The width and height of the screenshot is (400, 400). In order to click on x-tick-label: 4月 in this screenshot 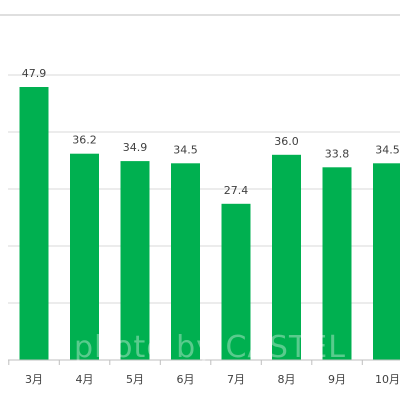, I will do `click(85, 379)`.